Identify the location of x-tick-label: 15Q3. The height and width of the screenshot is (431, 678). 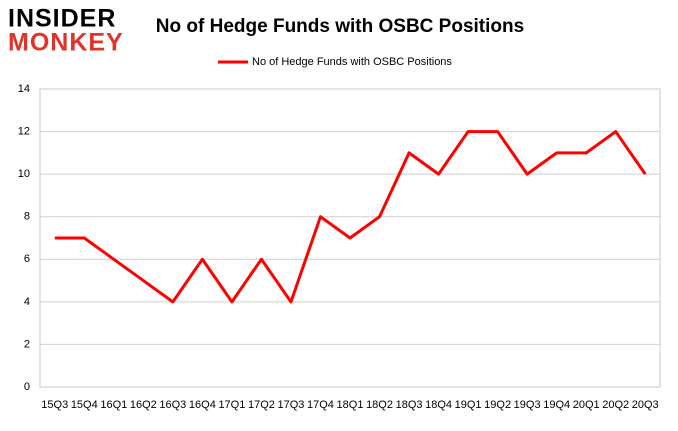
(54, 405).